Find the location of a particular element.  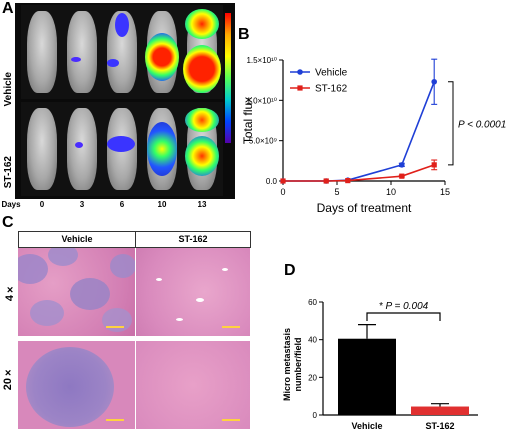

panel-c-letter: C is located at coordinates (8, 222).